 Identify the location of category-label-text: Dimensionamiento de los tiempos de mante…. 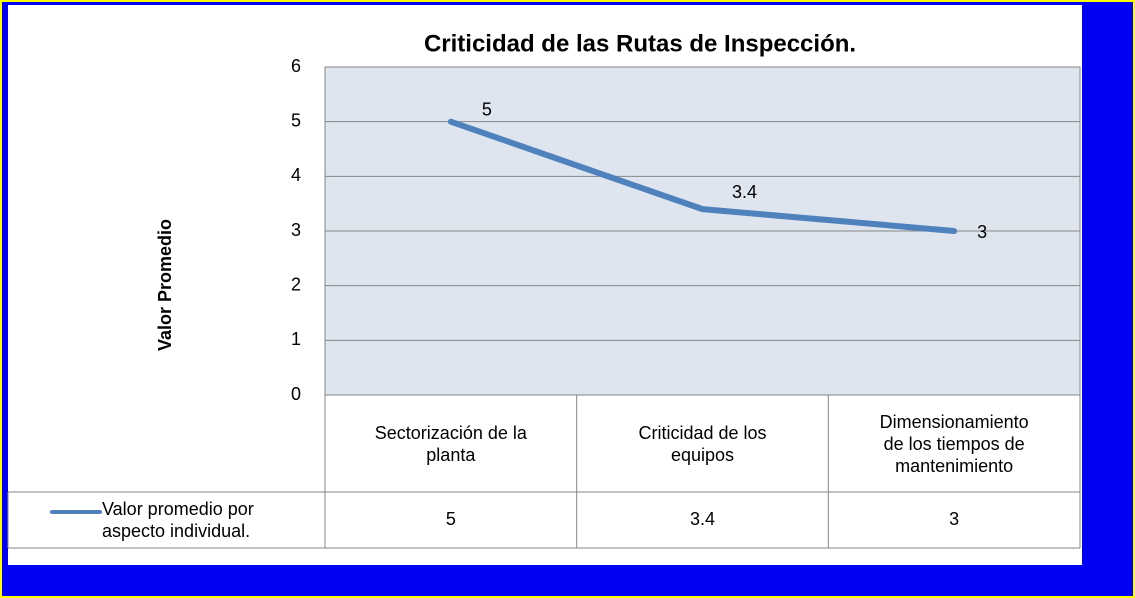
(954, 443).